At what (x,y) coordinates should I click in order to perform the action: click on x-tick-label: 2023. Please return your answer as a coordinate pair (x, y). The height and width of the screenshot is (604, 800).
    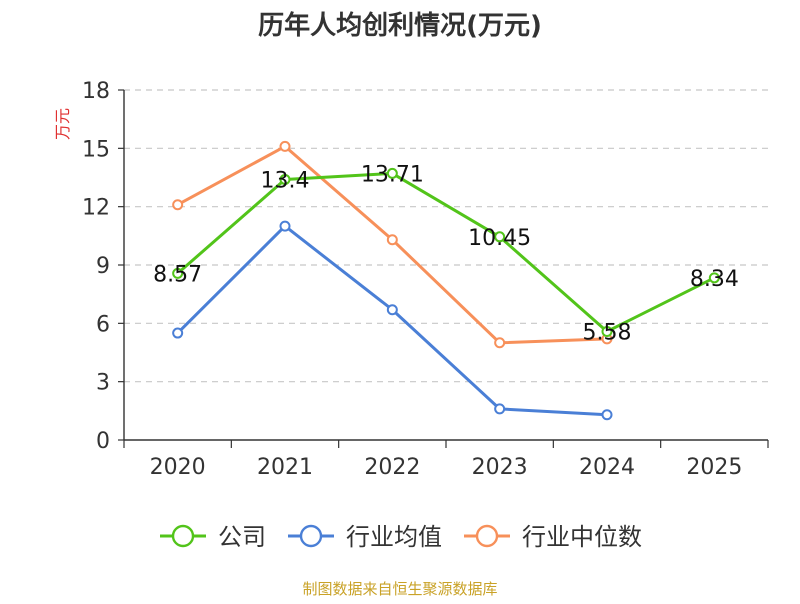
    Looking at the image, I should click on (500, 467).